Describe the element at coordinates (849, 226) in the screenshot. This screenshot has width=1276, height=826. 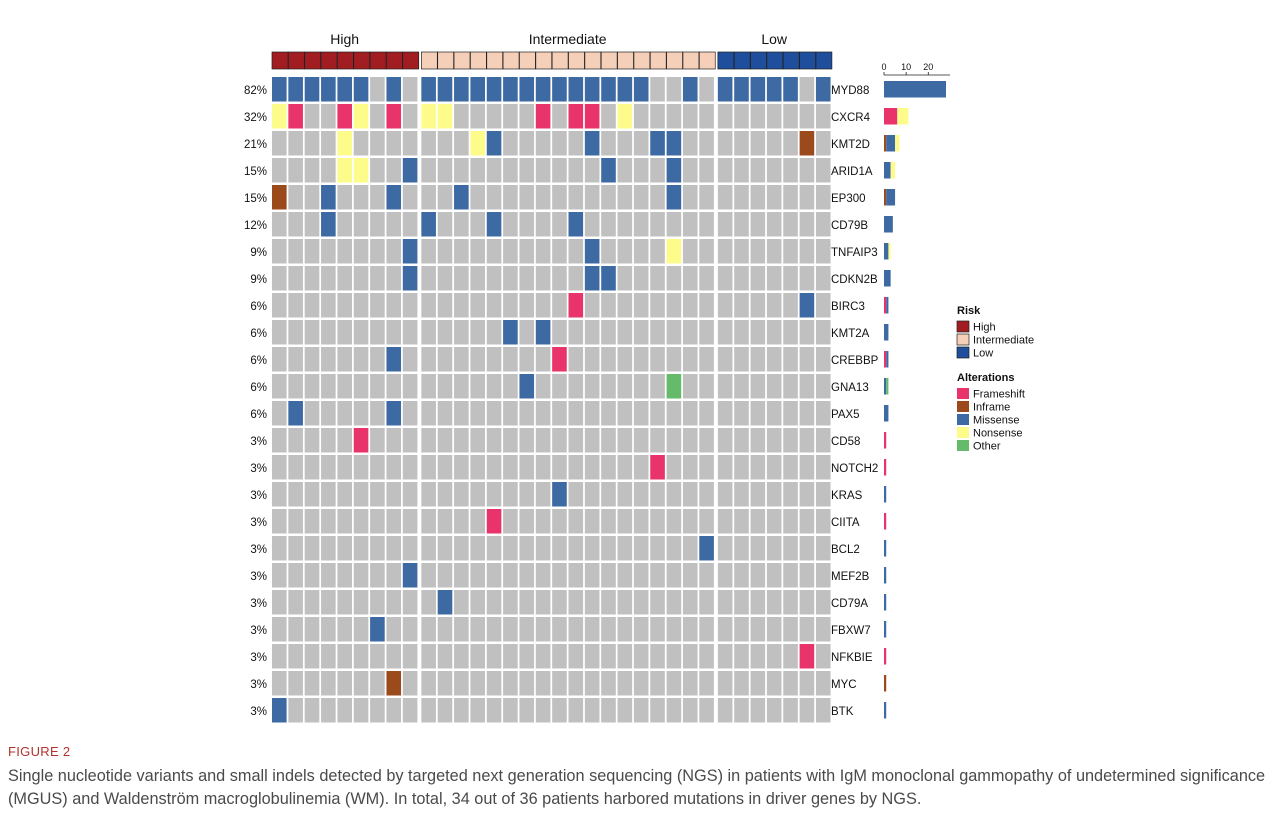
I see `gene-name-label: CD79B` at that location.